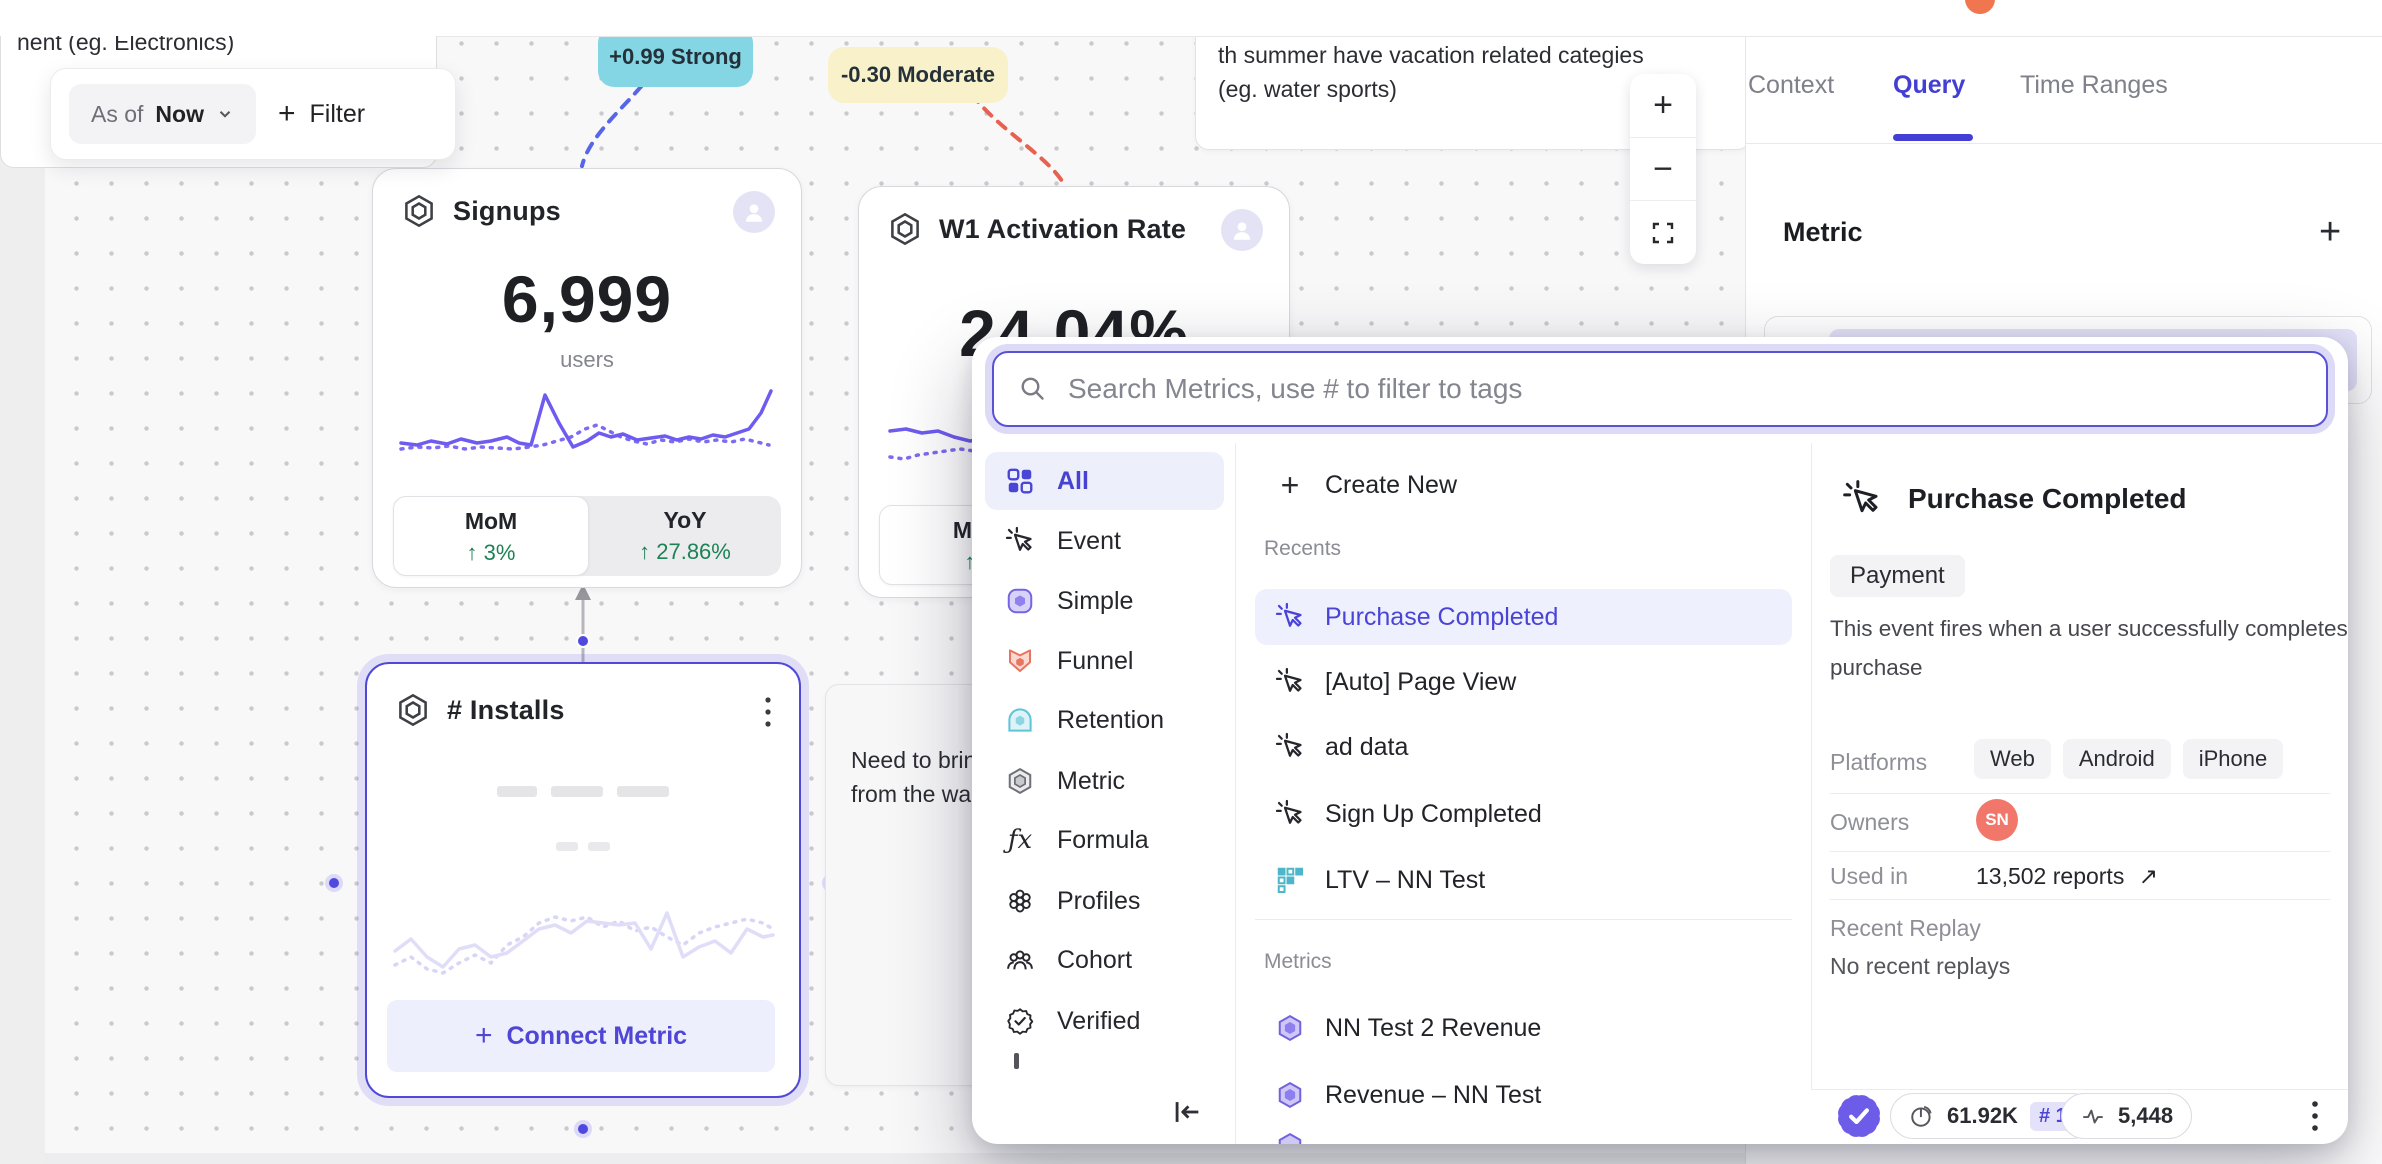 Image resolution: width=2382 pixels, height=1164 pixels. Describe the element at coordinates (337, 113) in the screenshot. I see `filter-label: Filter` at that location.